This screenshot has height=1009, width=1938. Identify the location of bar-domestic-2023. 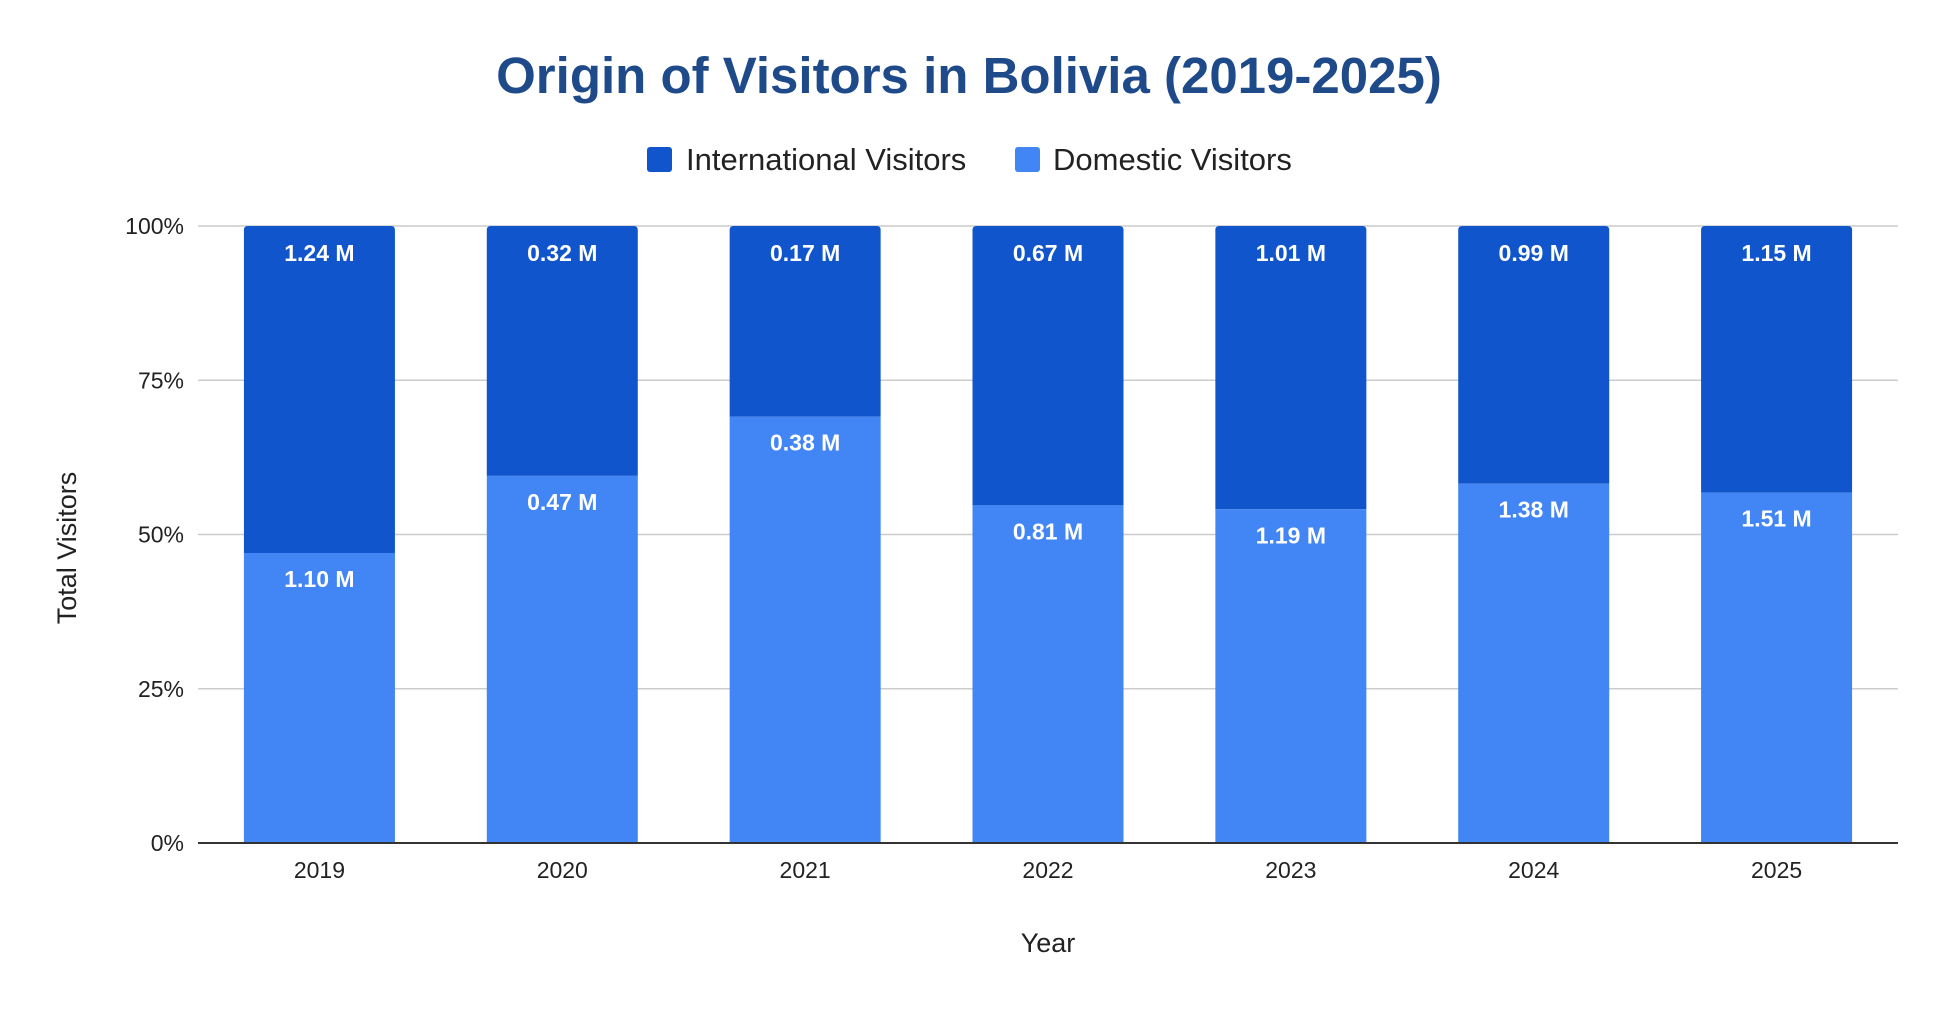
(1291, 676).